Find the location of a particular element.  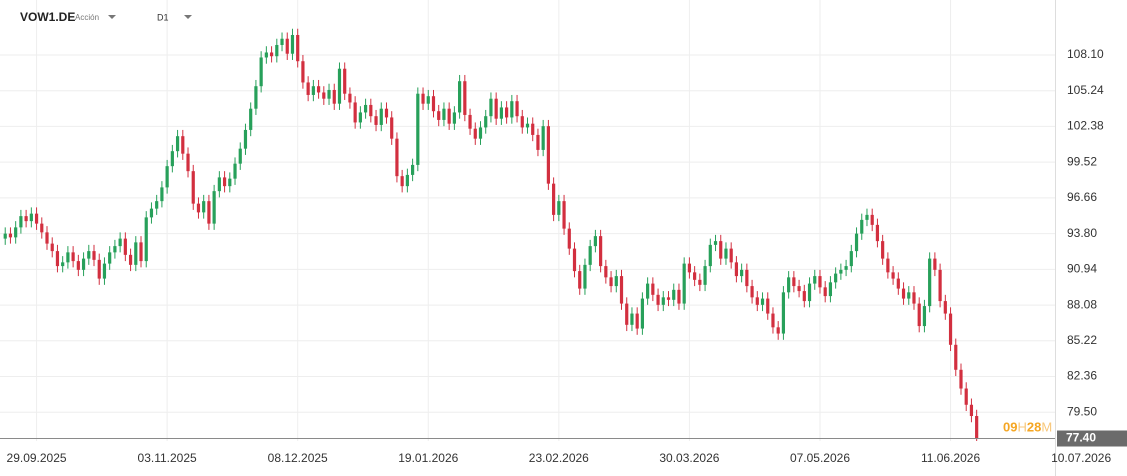

symbol-dropdown is located at coordinates (112, 17).